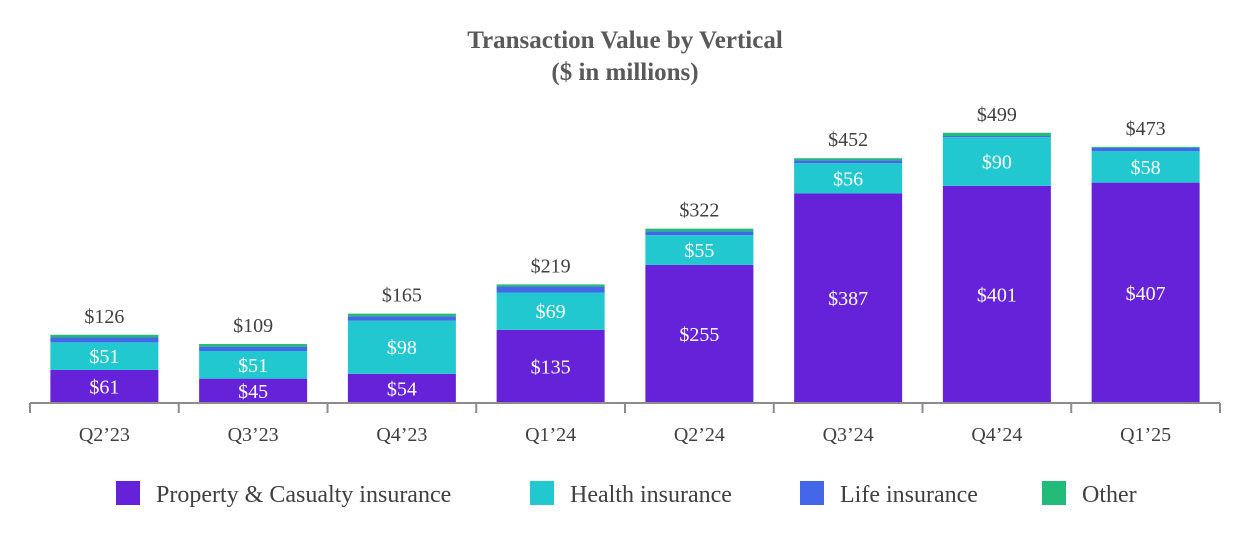 The height and width of the screenshot is (550, 1250). I want to click on x-tick-label: Q3’23, so click(253, 435).